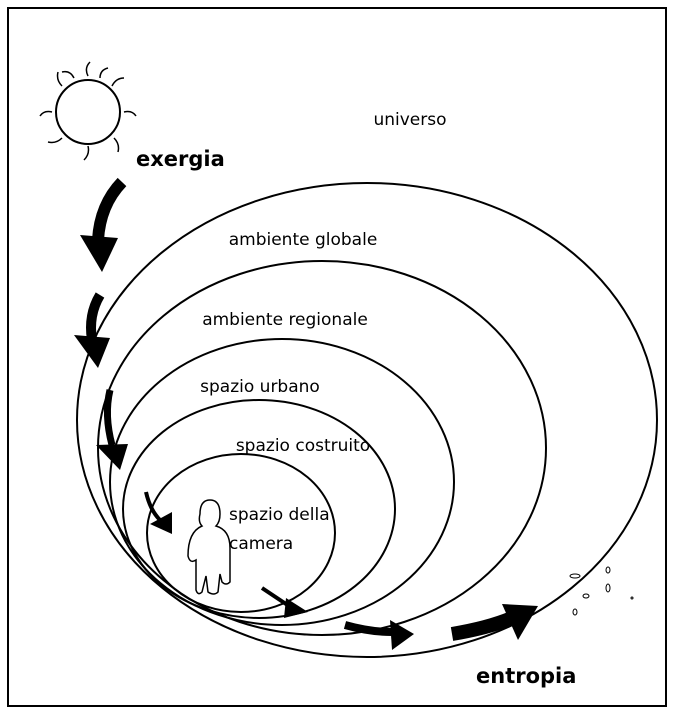 This screenshot has height=715, width=674. Describe the element at coordinates (303, 446) in the screenshot. I see `label-built: spazio costruito` at that location.